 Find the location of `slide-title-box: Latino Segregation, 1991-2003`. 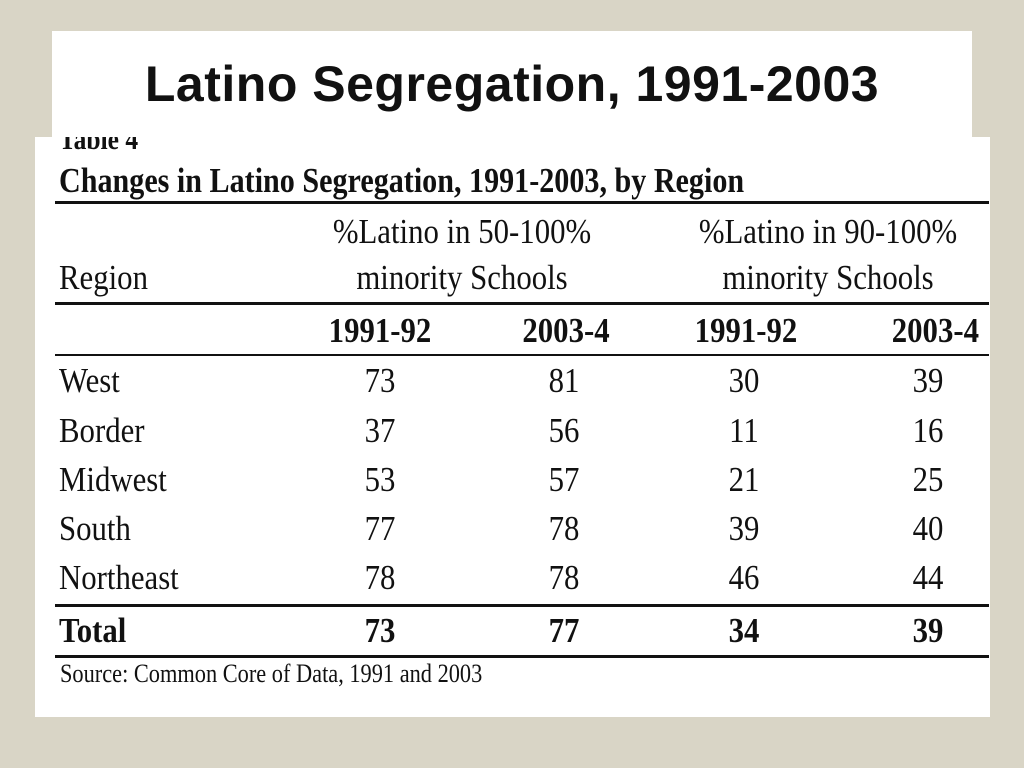

slide-title-box: Latino Segregation, 1991-2003 is located at coordinates (512, 84).